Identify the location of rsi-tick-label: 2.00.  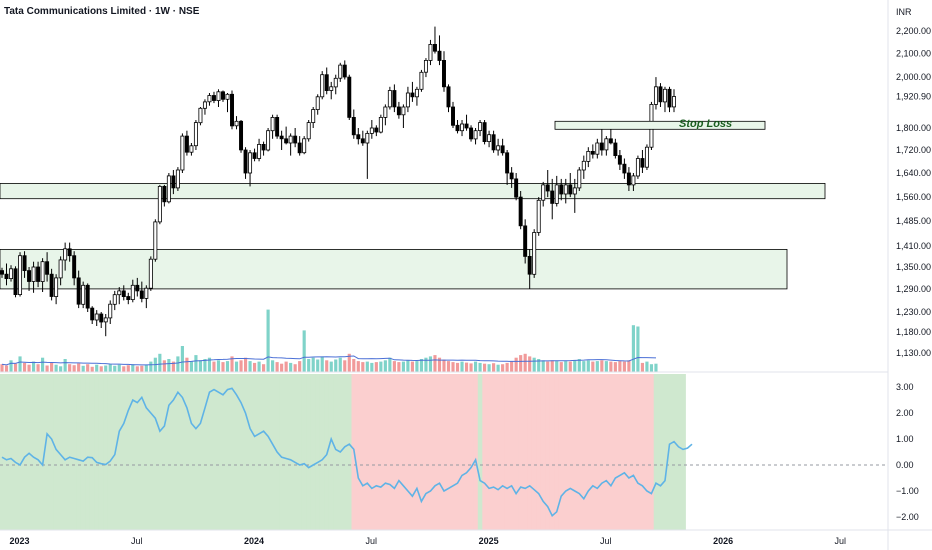
(905, 413).